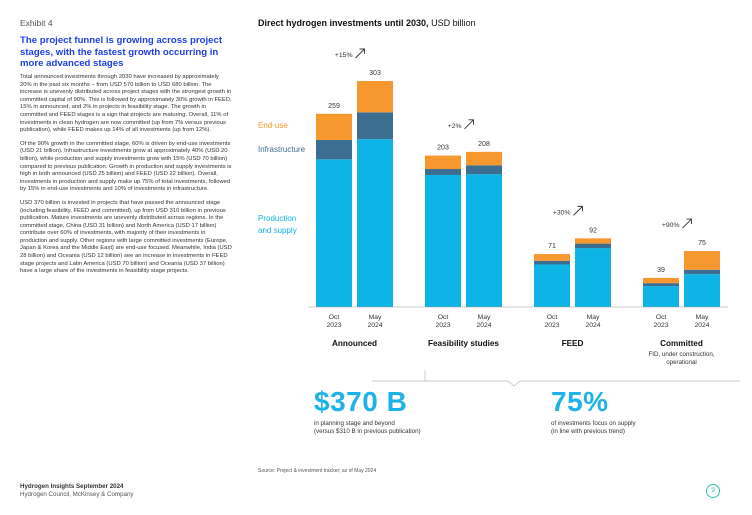 Image resolution: width=752 pixels, height=515 pixels. What do you see at coordinates (36, 23) in the screenshot?
I see `exhibit-label: Exhibit 4` at bounding box center [36, 23].